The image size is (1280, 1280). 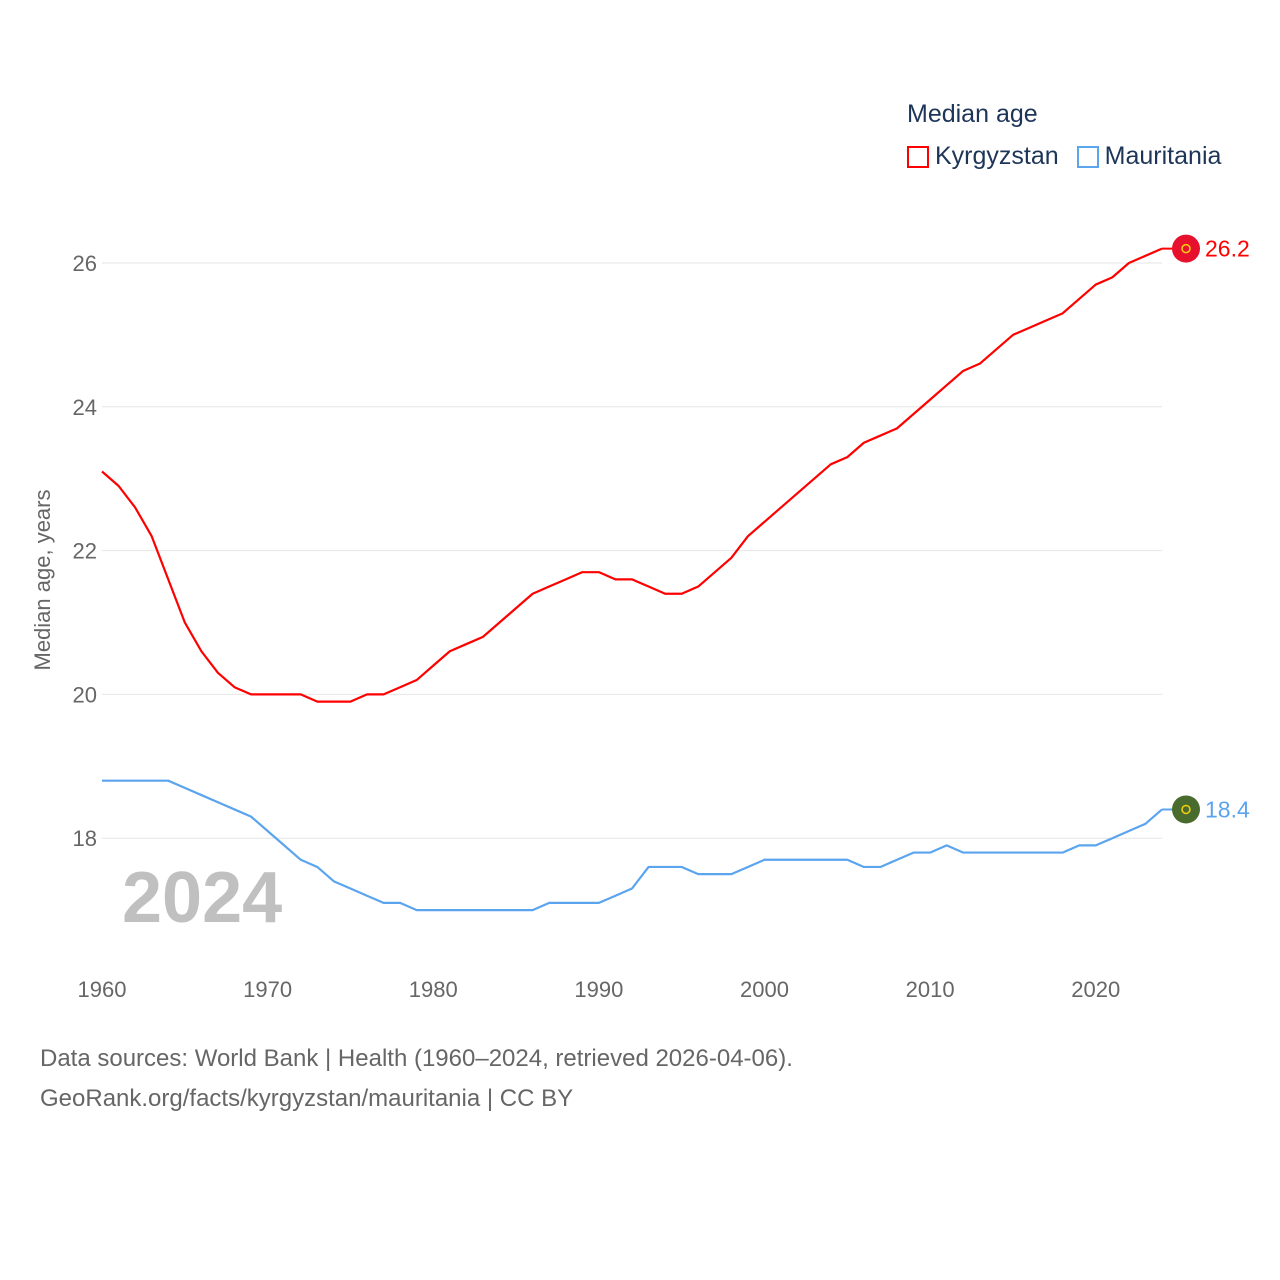 What do you see at coordinates (433, 989) in the screenshot?
I see `x-tick-label: 1980` at bounding box center [433, 989].